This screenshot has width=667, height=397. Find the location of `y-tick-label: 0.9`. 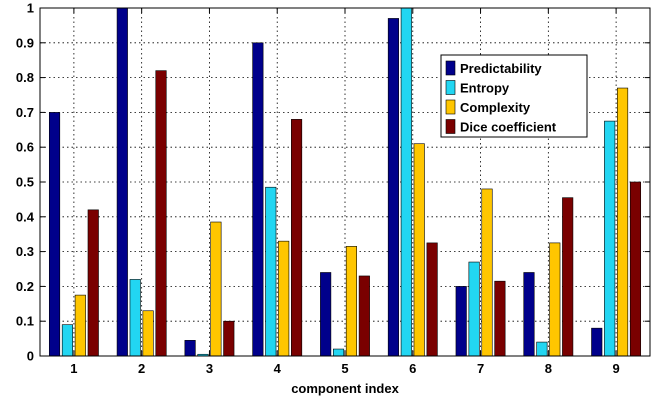

y-tick-label: 0.9 is located at coordinates (25, 42).